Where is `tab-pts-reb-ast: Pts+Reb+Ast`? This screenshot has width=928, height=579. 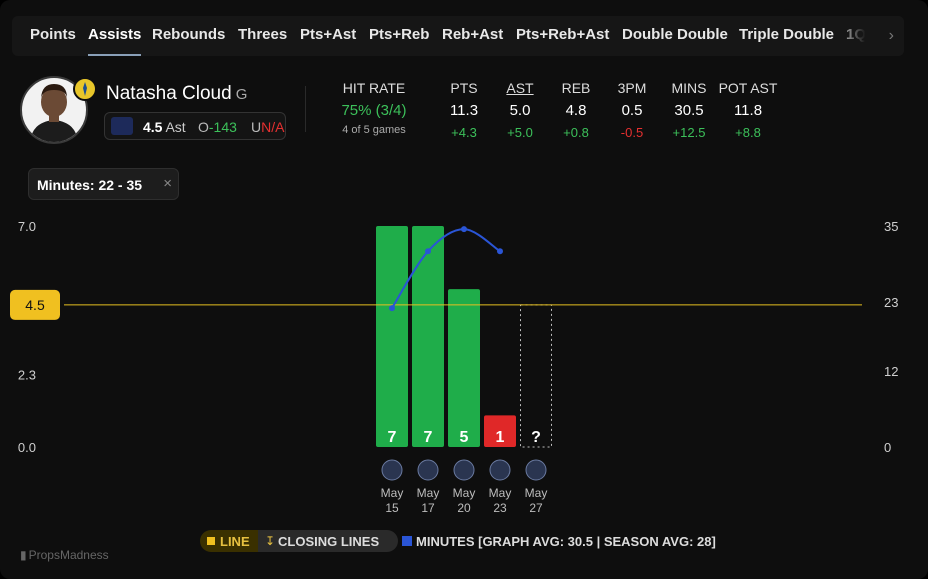
tab-pts-reb-ast: Pts+Reb+Ast is located at coordinates (563, 34).